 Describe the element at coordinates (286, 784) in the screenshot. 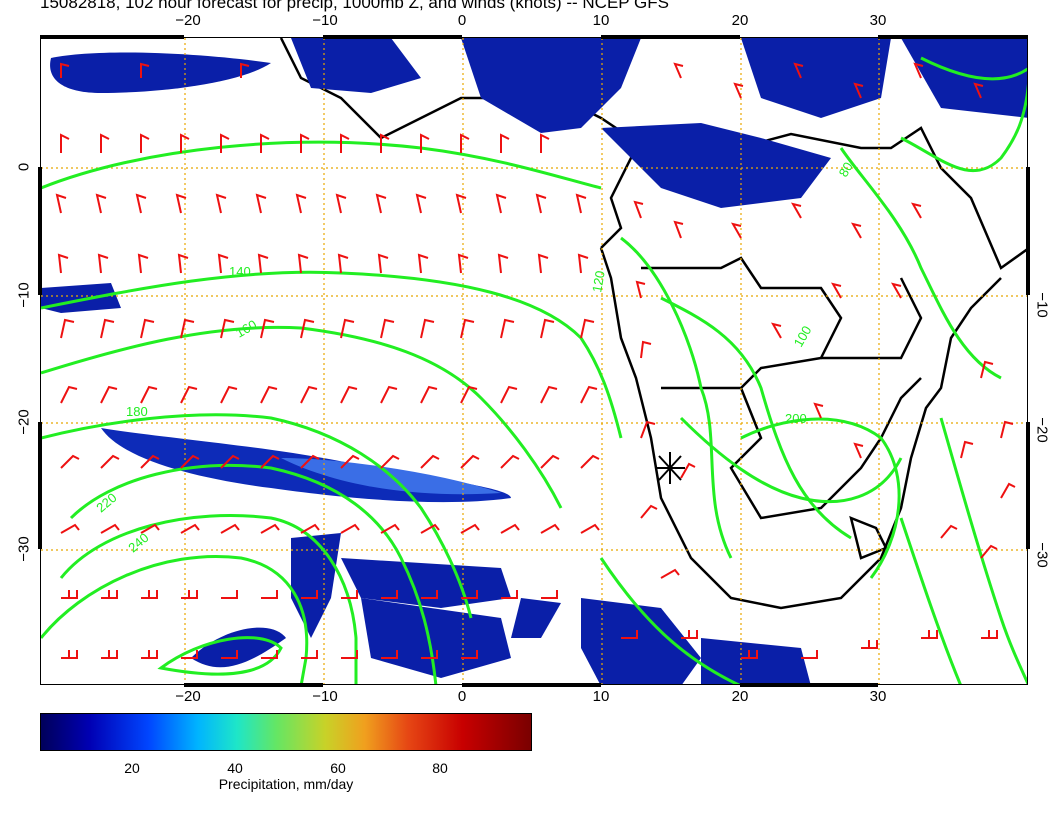

I see `colorbar-label: Precipitation, mm/day` at that location.